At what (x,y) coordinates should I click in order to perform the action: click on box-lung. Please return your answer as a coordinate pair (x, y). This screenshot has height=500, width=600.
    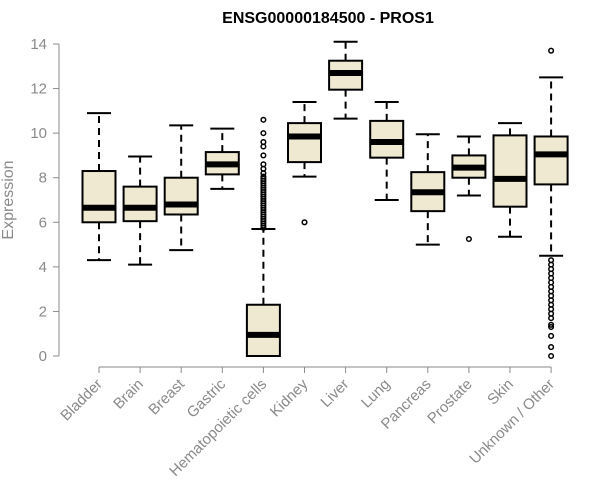
    Looking at the image, I should click on (387, 150).